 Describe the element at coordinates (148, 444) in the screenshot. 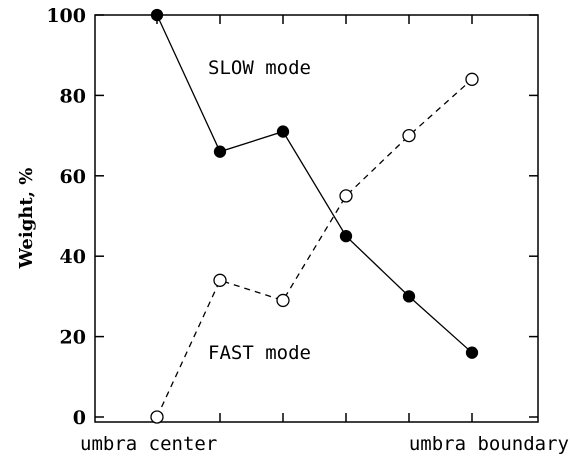

I see `x-label-umbra-center: umbra center` at that location.